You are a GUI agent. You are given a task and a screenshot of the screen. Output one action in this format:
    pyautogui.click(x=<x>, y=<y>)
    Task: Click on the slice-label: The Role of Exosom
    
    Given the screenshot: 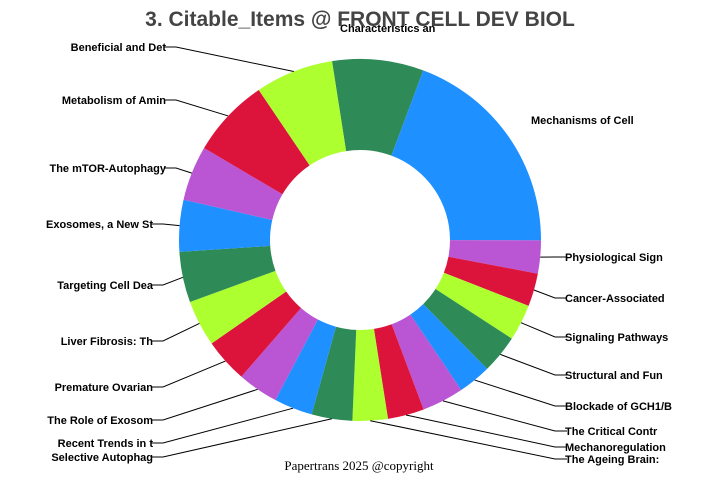 What is the action you would take?
    pyautogui.click(x=100, y=421)
    